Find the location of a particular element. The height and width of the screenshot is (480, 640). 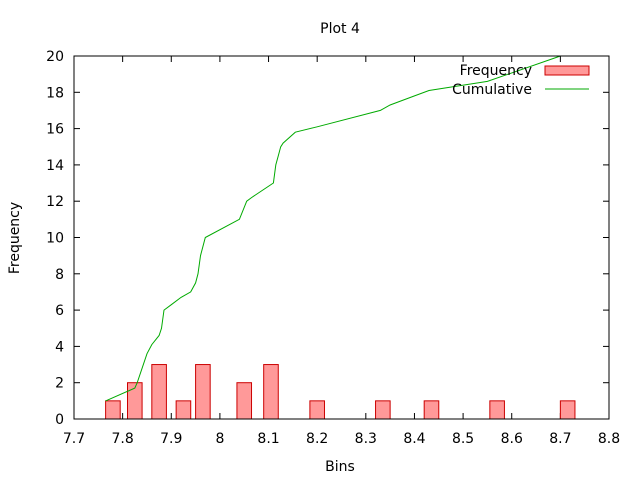

x-tick-label: 8.6 is located at coordinates (512, 439).